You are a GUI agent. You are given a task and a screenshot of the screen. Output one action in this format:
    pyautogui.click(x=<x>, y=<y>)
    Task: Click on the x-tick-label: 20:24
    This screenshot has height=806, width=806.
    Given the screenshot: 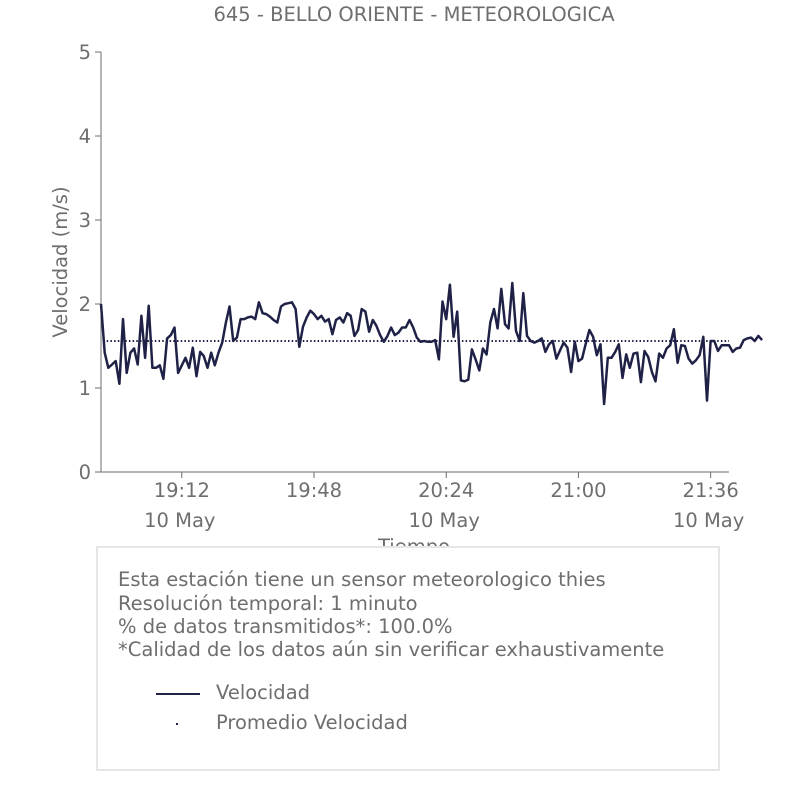 What is the action you would take?
    pyautogui.click(x=446, y=490)
    